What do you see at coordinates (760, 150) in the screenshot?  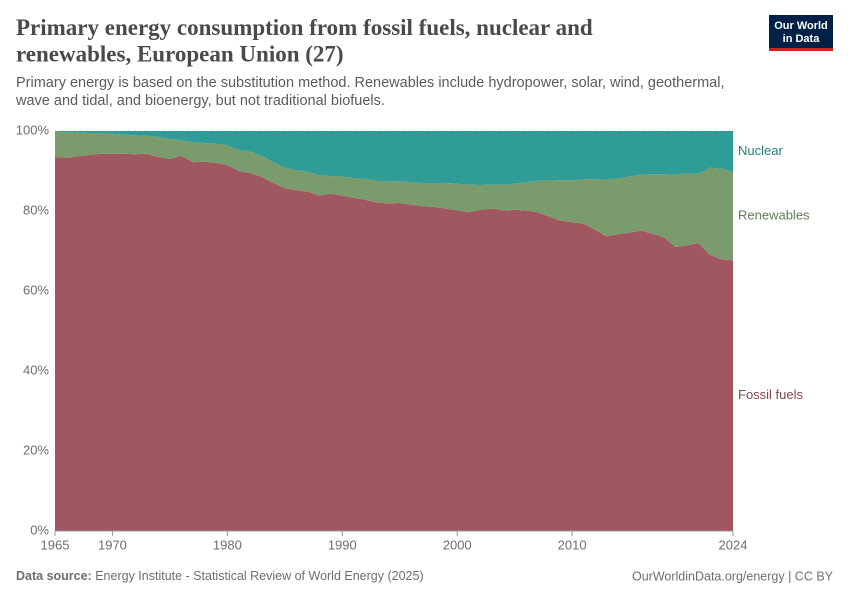 I see `legend-label: Nuclear` at bounding box center [760, 150].